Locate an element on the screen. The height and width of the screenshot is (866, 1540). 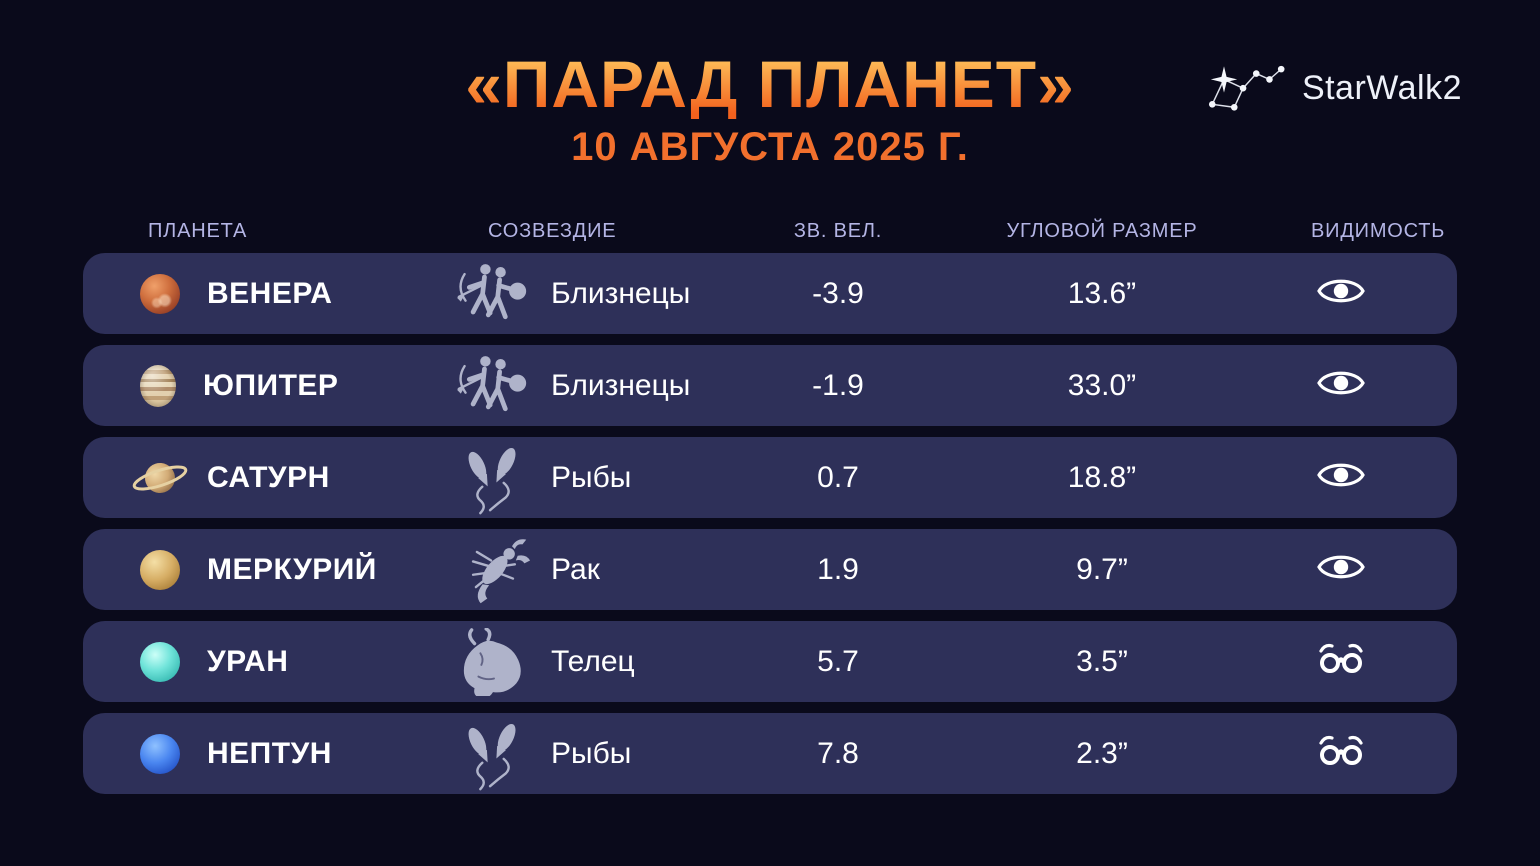
table-row-neptune: НЕПТУН is located at coordinates (770, 753).